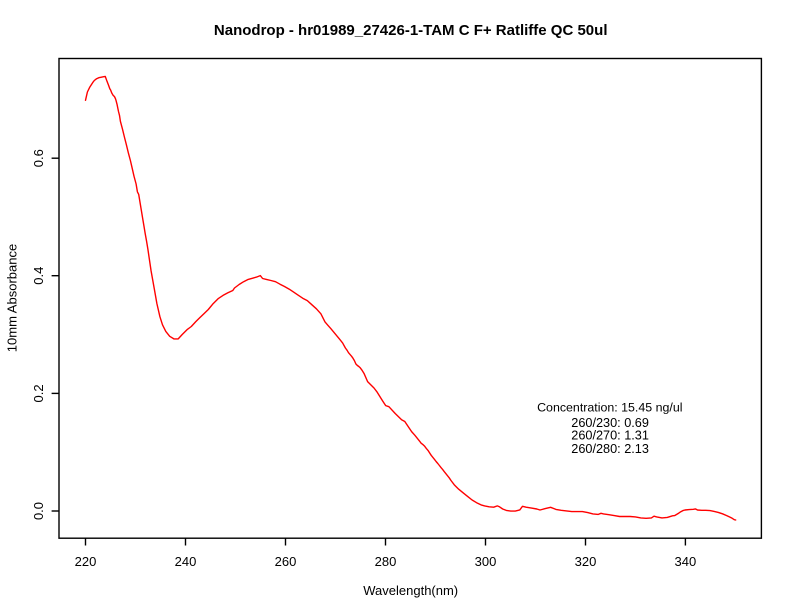 The height and width of the screenshot is (612, 792). What do you see at coordinates (586, 561) in the screenshot?
I see `svg-text: 320` at bounding box center [586, 561].